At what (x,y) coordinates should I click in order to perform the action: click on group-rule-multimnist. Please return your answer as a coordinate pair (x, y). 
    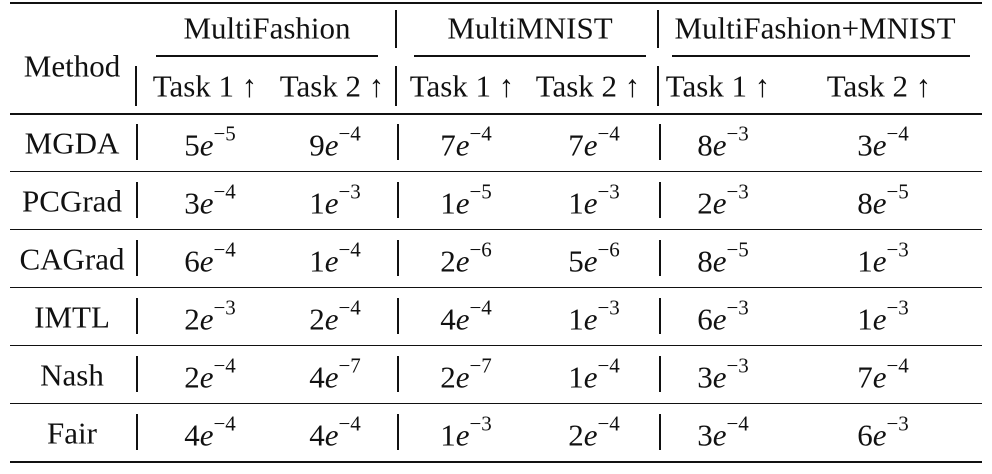
    Looking at the image, I should click on (530, 56).